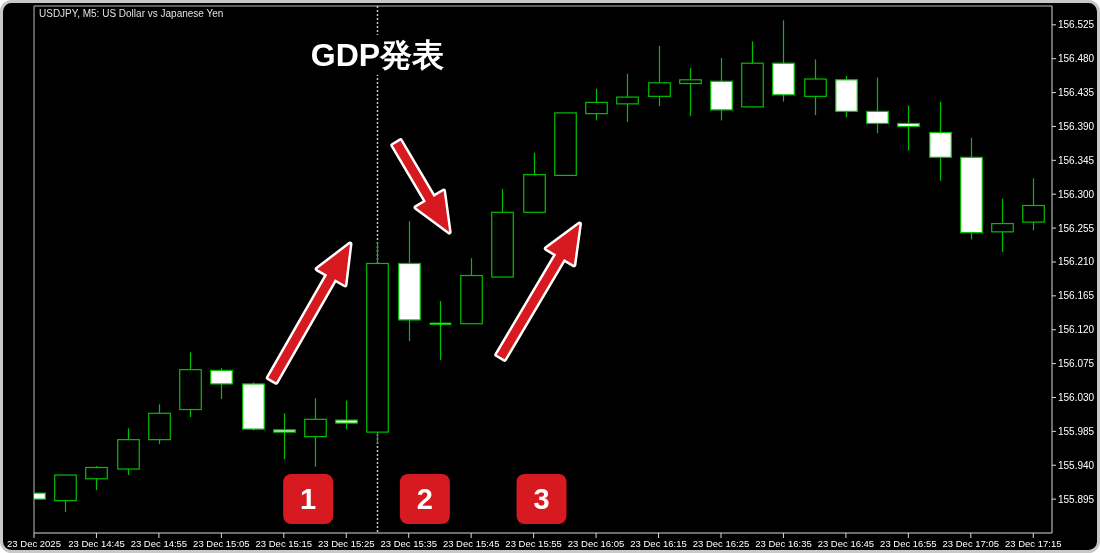  What do you see at coordinates (721, 543) in the screenshot?
I see `x-tick-label: 23 Dec 16:25` at bounding box center [721, 543].